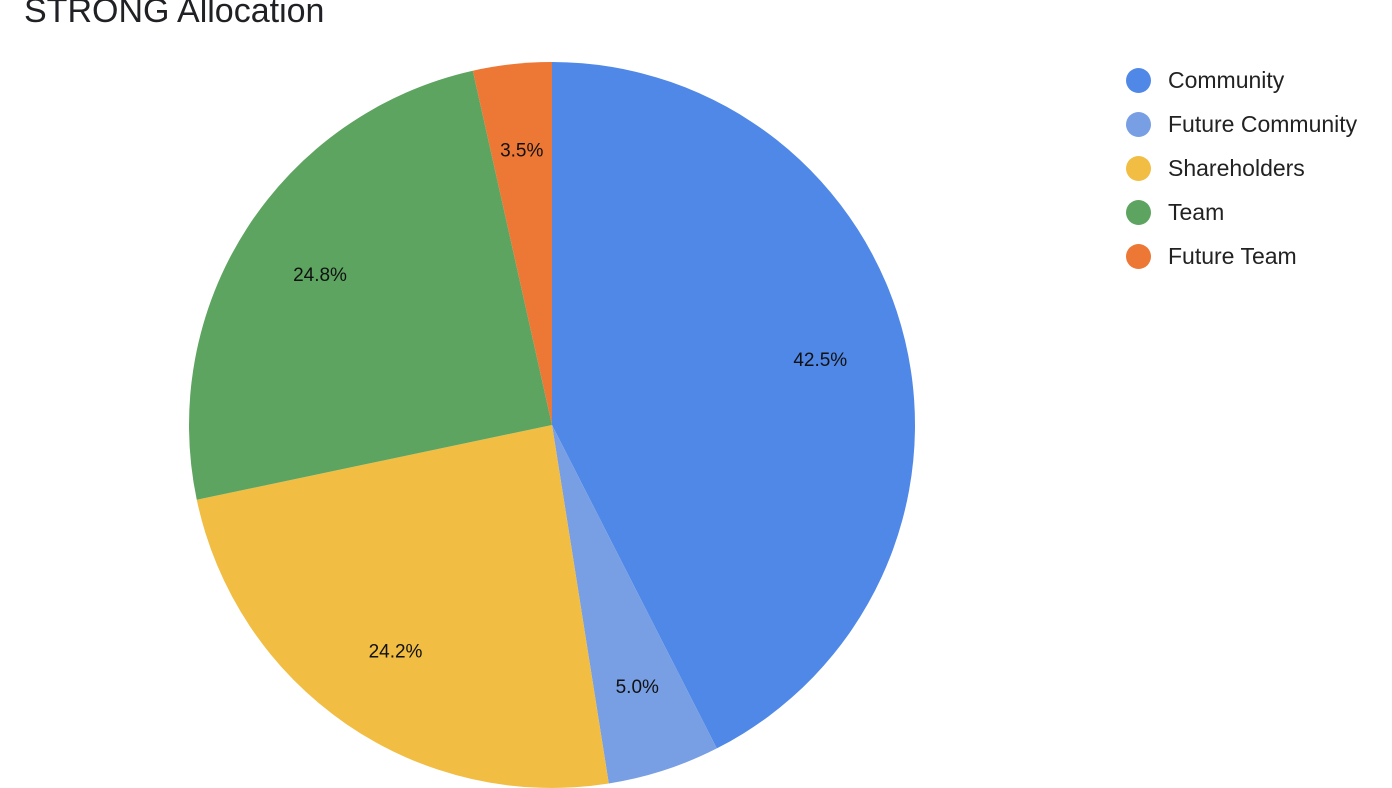 The width and height of the screenshot is (1392, 788). I want to click on pie-slice-future-community, so click(634, 604).